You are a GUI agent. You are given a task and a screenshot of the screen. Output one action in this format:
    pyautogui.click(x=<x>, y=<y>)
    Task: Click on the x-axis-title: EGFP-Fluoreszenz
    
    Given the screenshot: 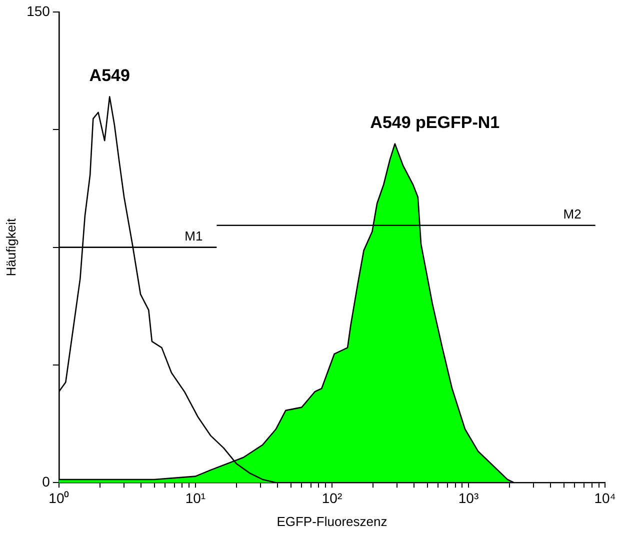 What is the action you would take?
    pyautogui.click(x=332, y=521)
    